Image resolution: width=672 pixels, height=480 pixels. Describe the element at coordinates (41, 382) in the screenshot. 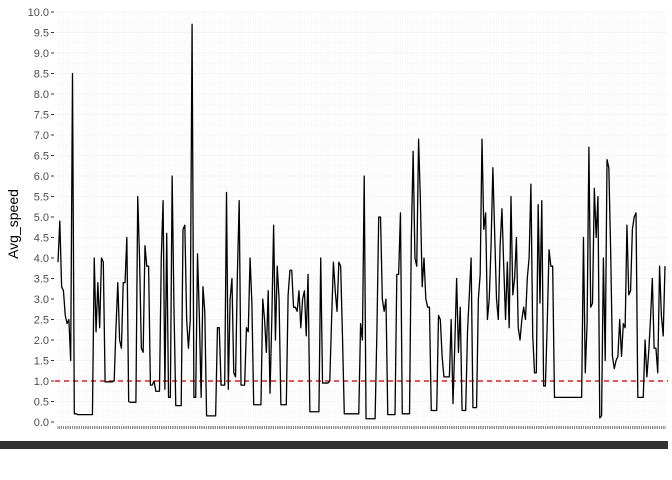

I see `y-tick-label: 1.0` at that location.